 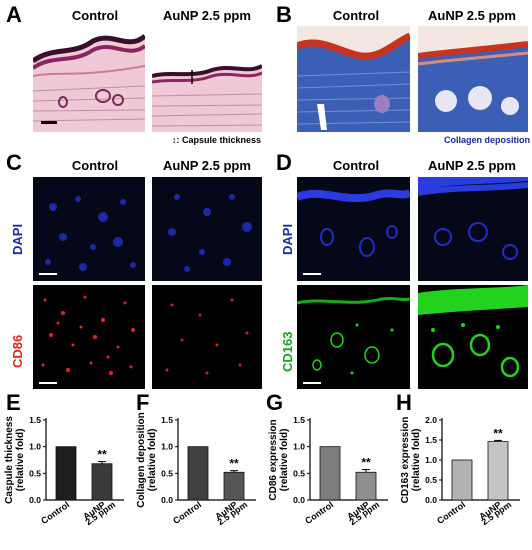 What do you see at coordinates (207, 165) in the screenshot?
I see `panel-c-title-aunp: AuNP 2.5 ppm` at bounding box center [207, 165].